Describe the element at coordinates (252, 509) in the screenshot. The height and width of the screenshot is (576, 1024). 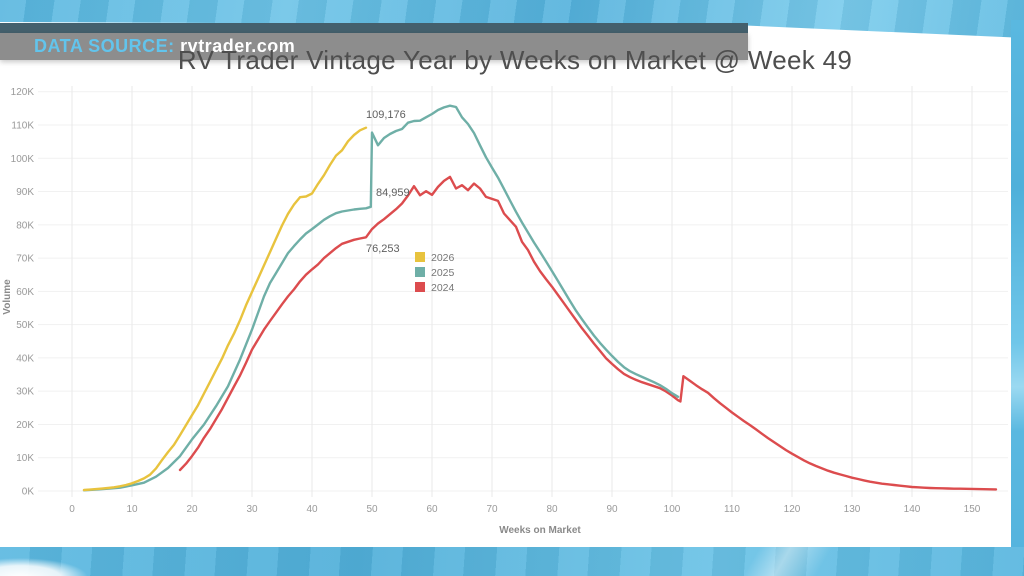
I see `x-tick-label: 30` at that location.